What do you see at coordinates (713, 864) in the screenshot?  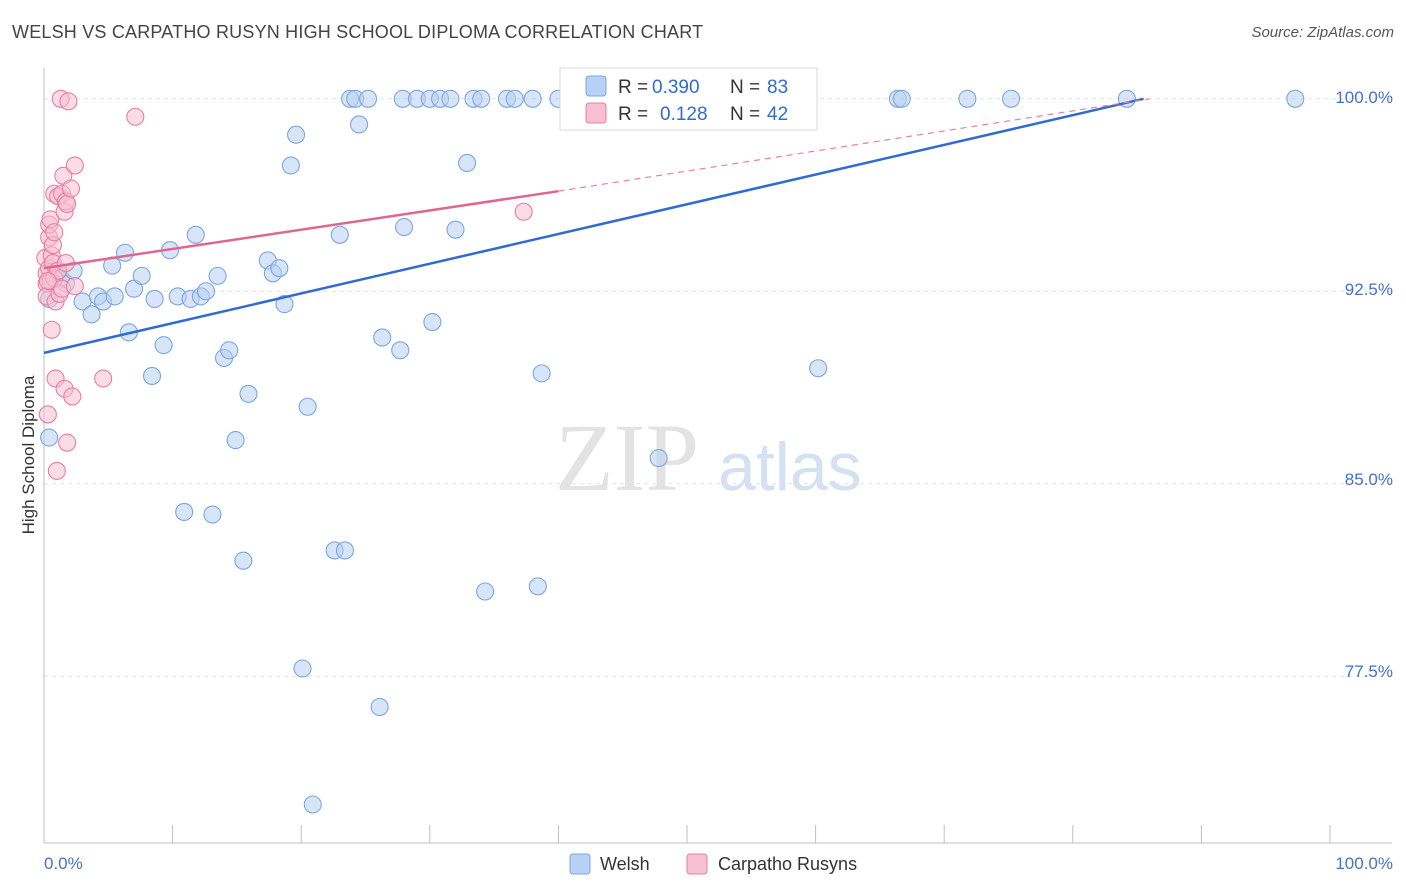 I see `series-legend: Welsh Carpatho Rusyns` at bounding box center [713, 864].